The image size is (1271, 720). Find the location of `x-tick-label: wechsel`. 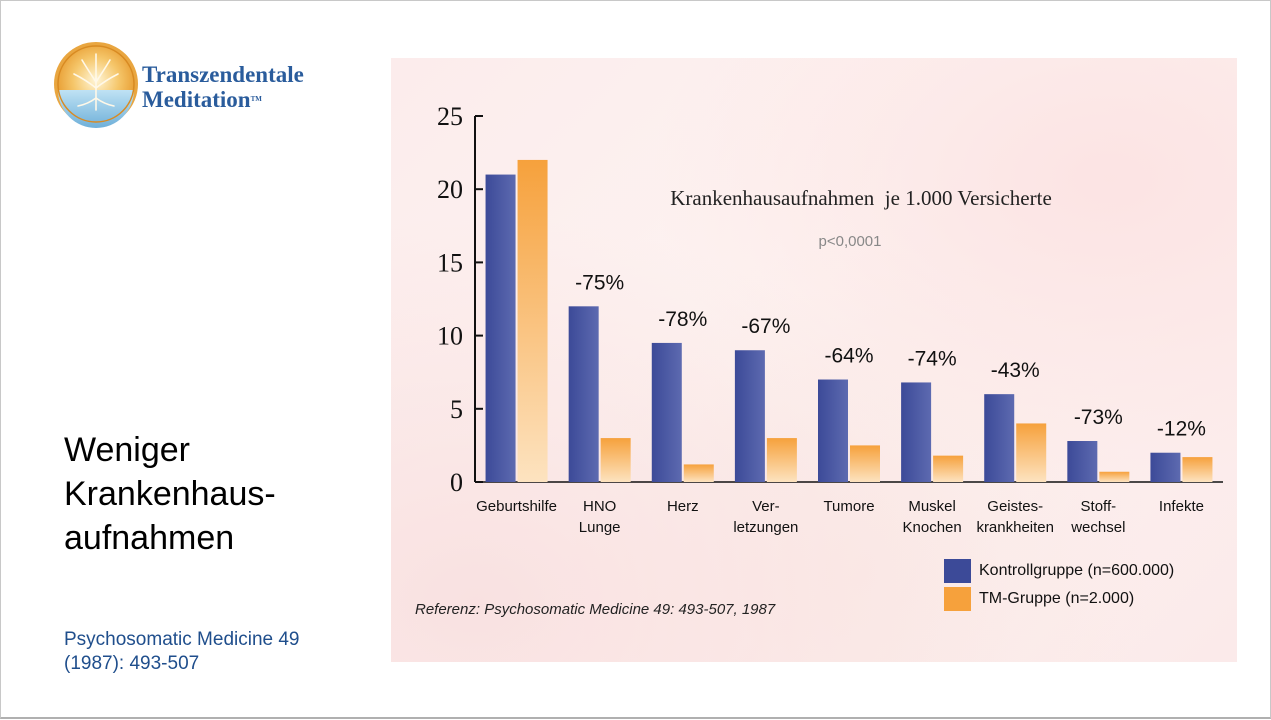

x-tick-label: wechsel is located at coordinates (1097, 527).